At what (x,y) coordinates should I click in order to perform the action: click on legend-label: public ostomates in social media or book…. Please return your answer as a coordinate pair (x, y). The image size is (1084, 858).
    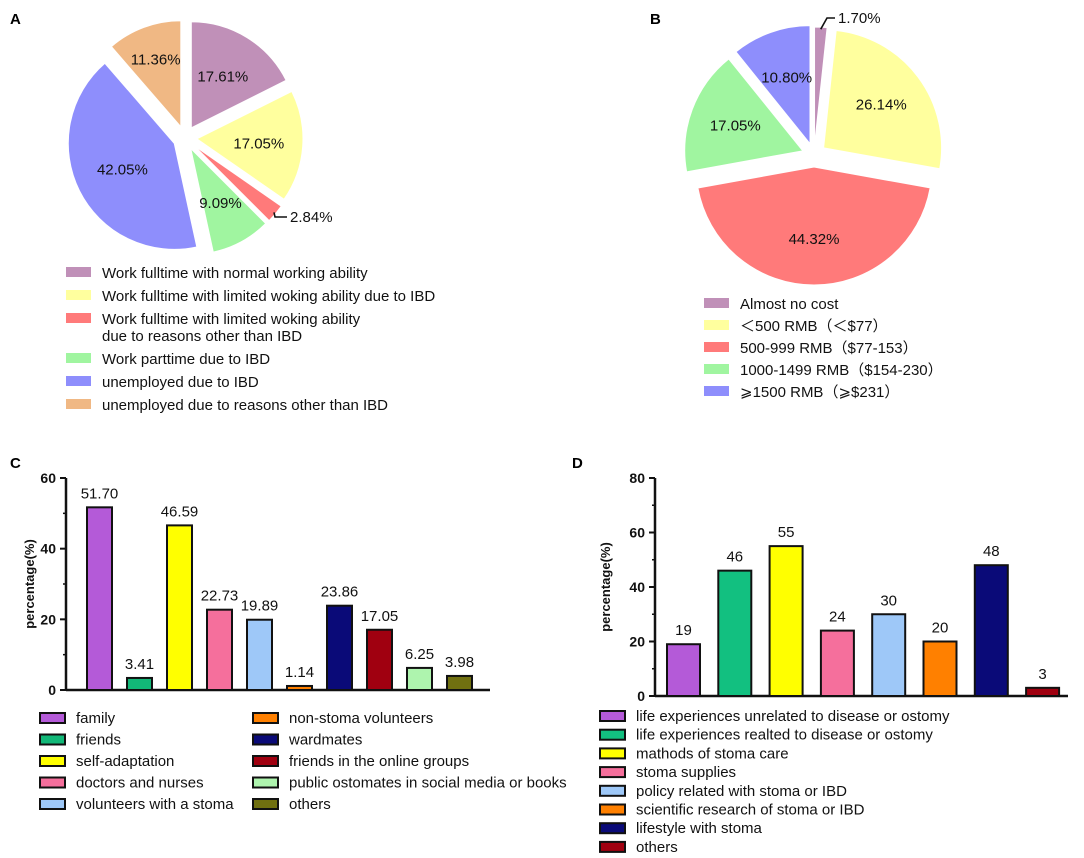
    Looking at the image, I should click on (428, 783).